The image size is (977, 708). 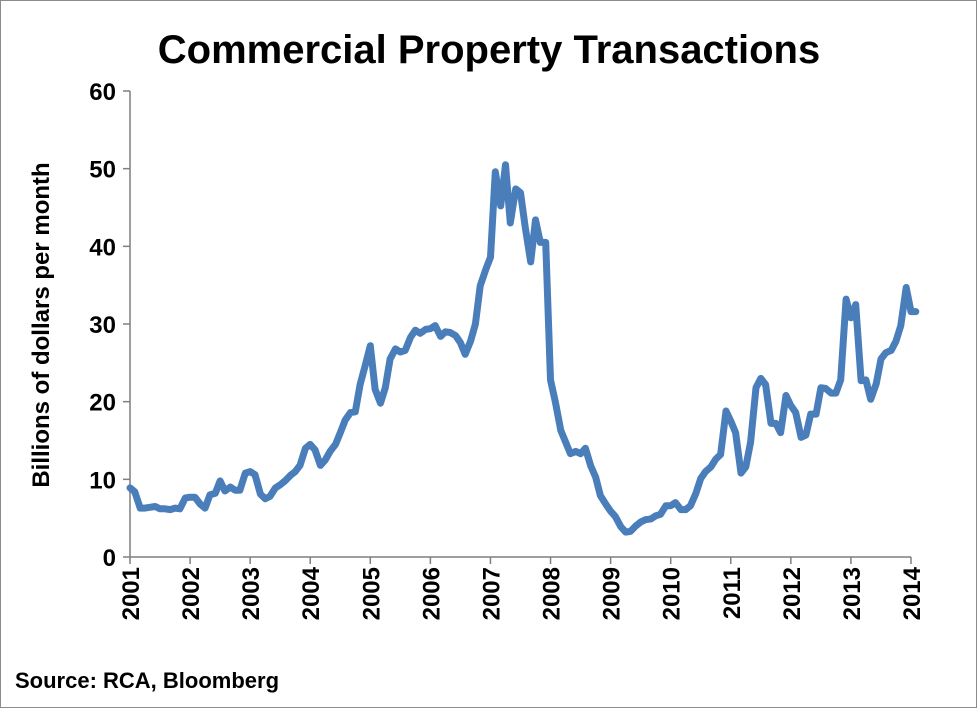 I want to click on y-tick-label: 0, so click(x=109, y=558).